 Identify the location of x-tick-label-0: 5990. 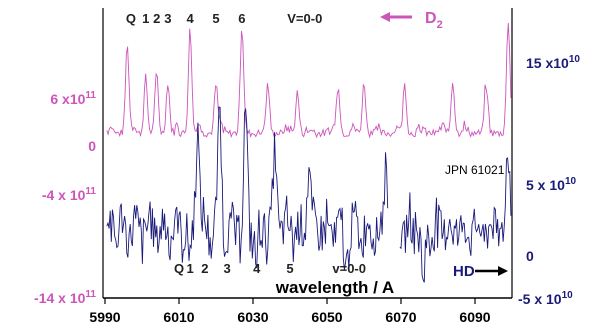
(104, 317).